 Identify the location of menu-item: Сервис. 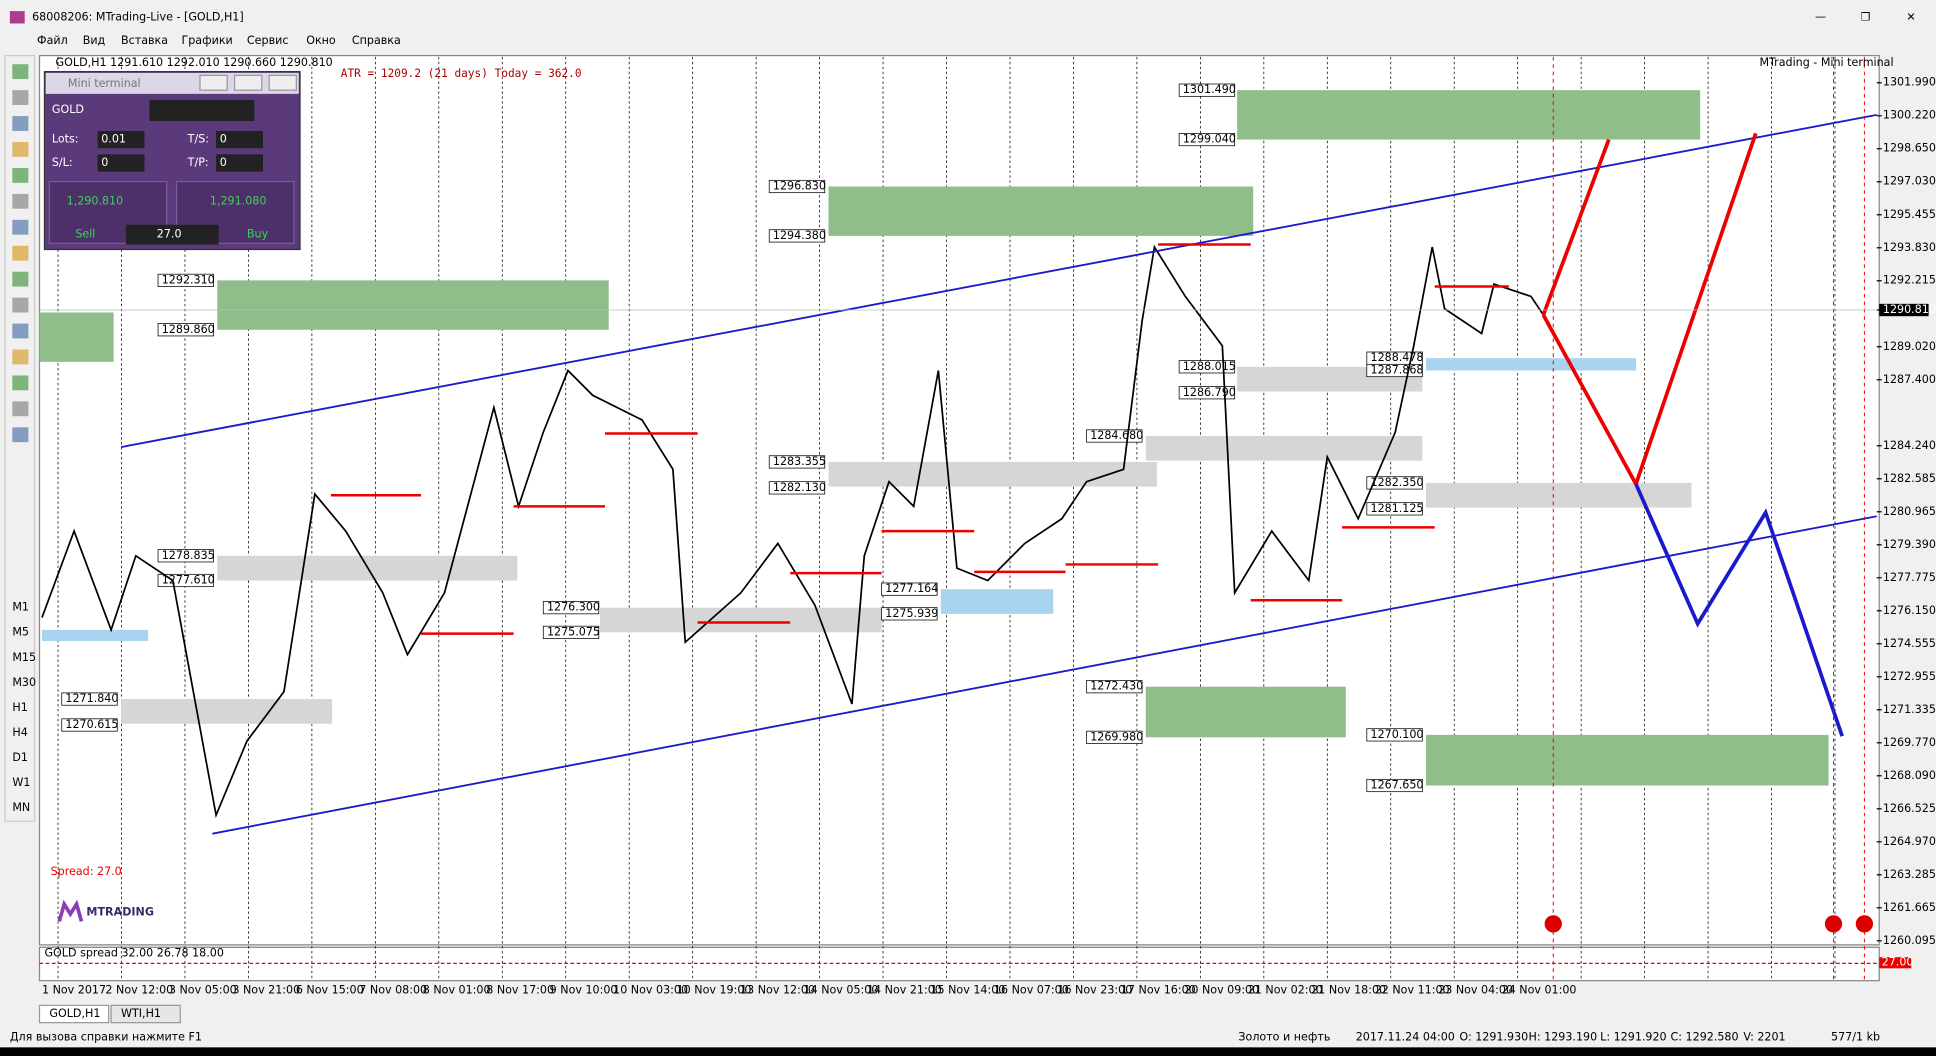
(268, 40).